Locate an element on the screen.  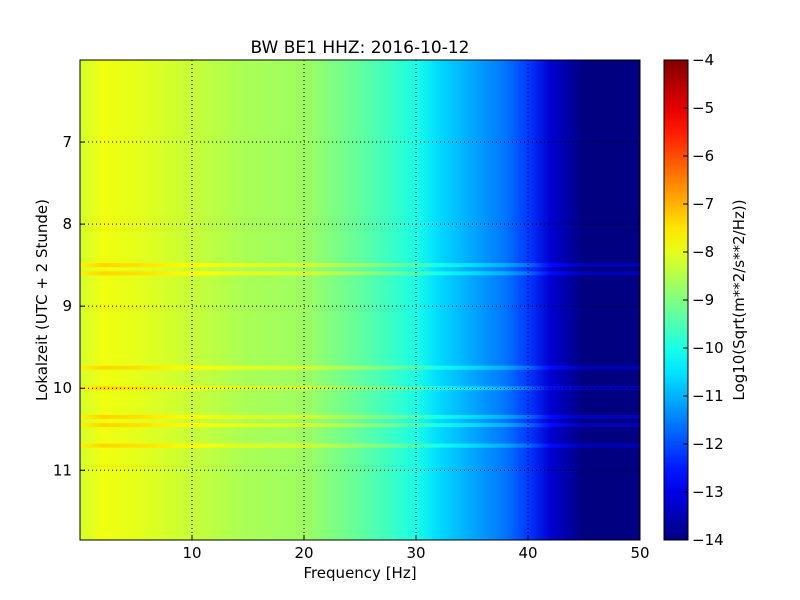
colorbar-tick-label: −11 is located at coordinates (708, 396).